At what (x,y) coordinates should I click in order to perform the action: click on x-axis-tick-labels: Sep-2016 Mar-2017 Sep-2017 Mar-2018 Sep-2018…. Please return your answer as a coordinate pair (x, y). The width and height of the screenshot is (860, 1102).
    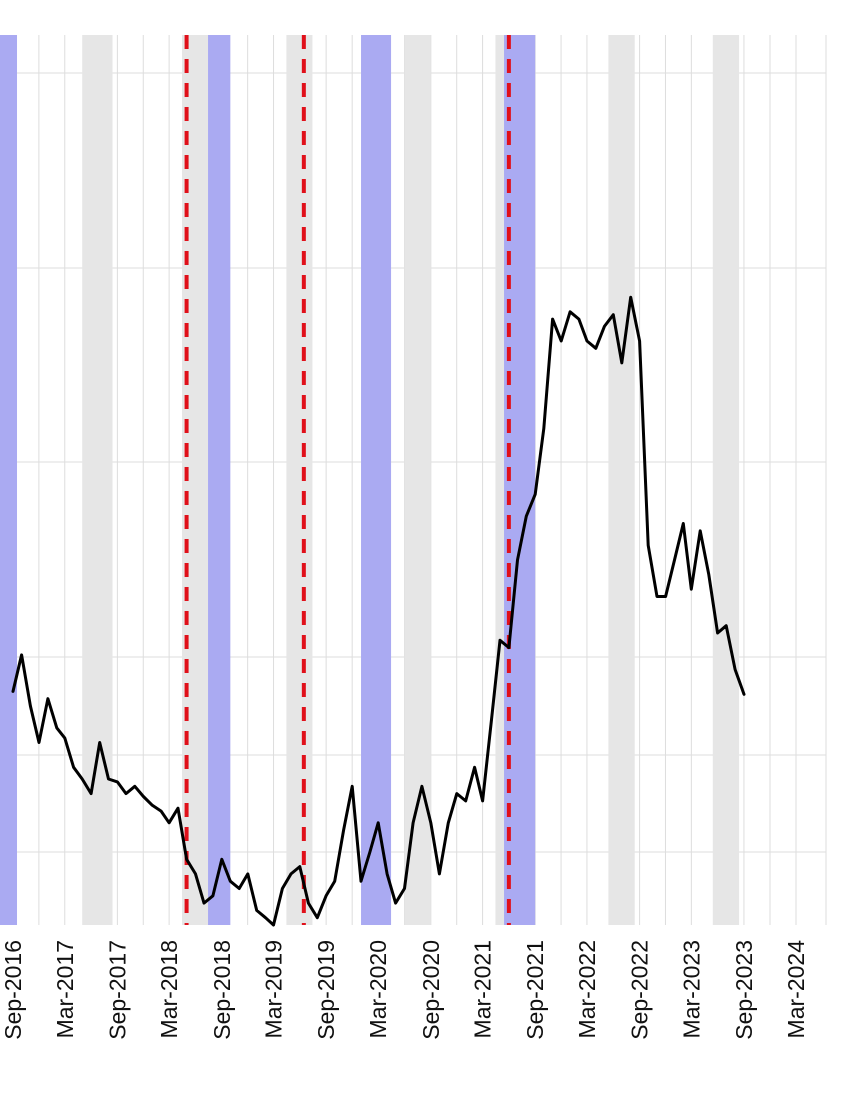
    Looking at the image, I should click on (404, 990).